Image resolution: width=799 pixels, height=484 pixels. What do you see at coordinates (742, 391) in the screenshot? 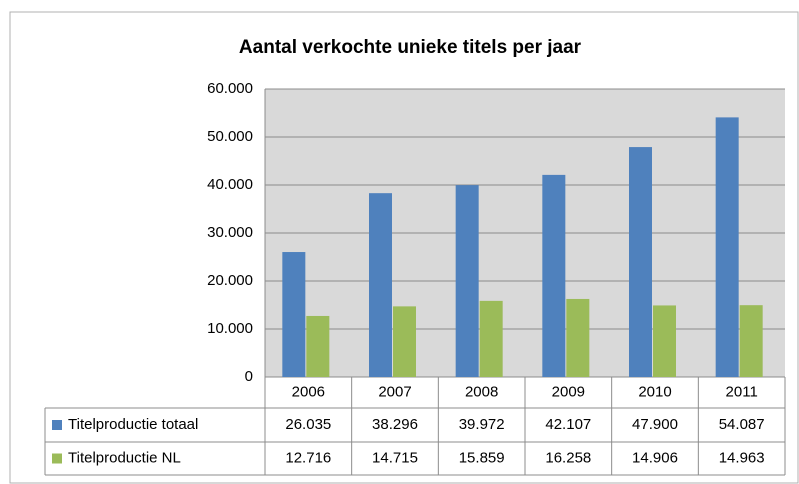
I see `x-tick-label: 2011` at bounding box center [742, 391].